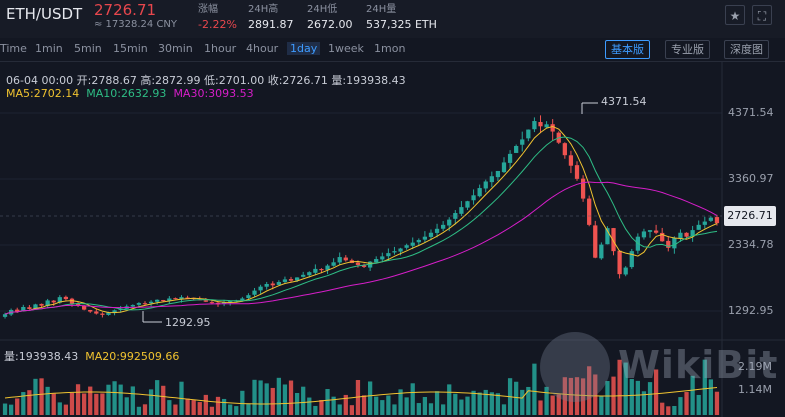 This screenshot has width=785, height=417. What do you see at coordinates (49, 48) in the screenshot?
I see `tab-1min: 1min` at bounding box center [49, 48].